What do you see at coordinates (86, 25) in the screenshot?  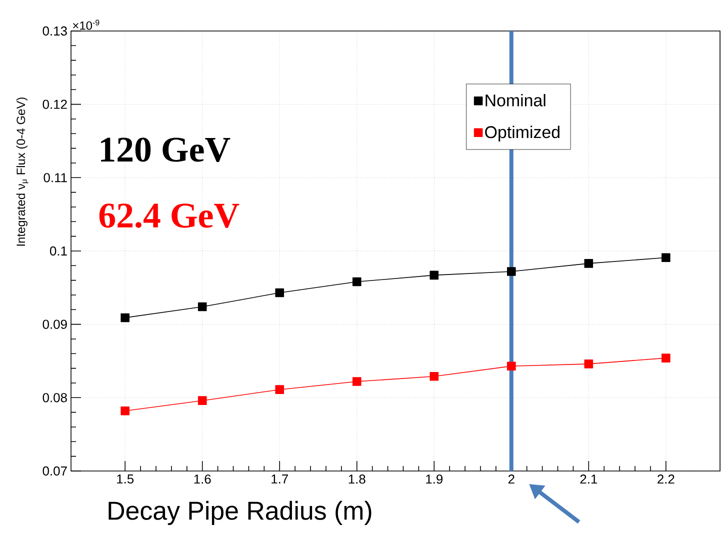 I see `text: ×10$^{-9}$` at bounding box center [86, 25].